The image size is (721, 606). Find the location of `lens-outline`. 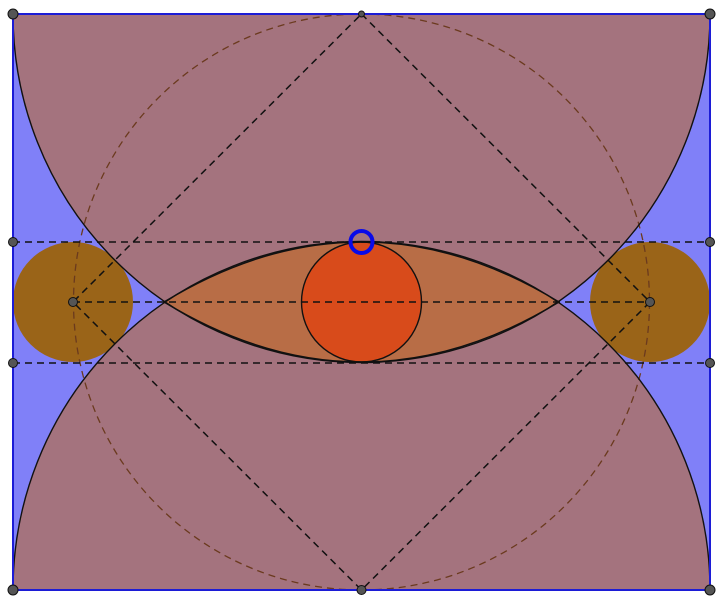

lens-outline is located at coordinates (361, 302).